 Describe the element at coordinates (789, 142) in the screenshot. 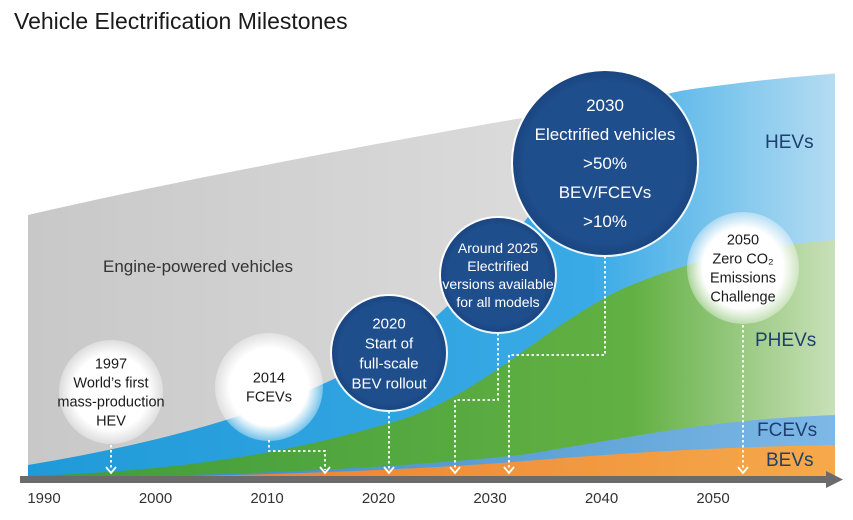

I see `hev-region-label: HEVs` at that location.